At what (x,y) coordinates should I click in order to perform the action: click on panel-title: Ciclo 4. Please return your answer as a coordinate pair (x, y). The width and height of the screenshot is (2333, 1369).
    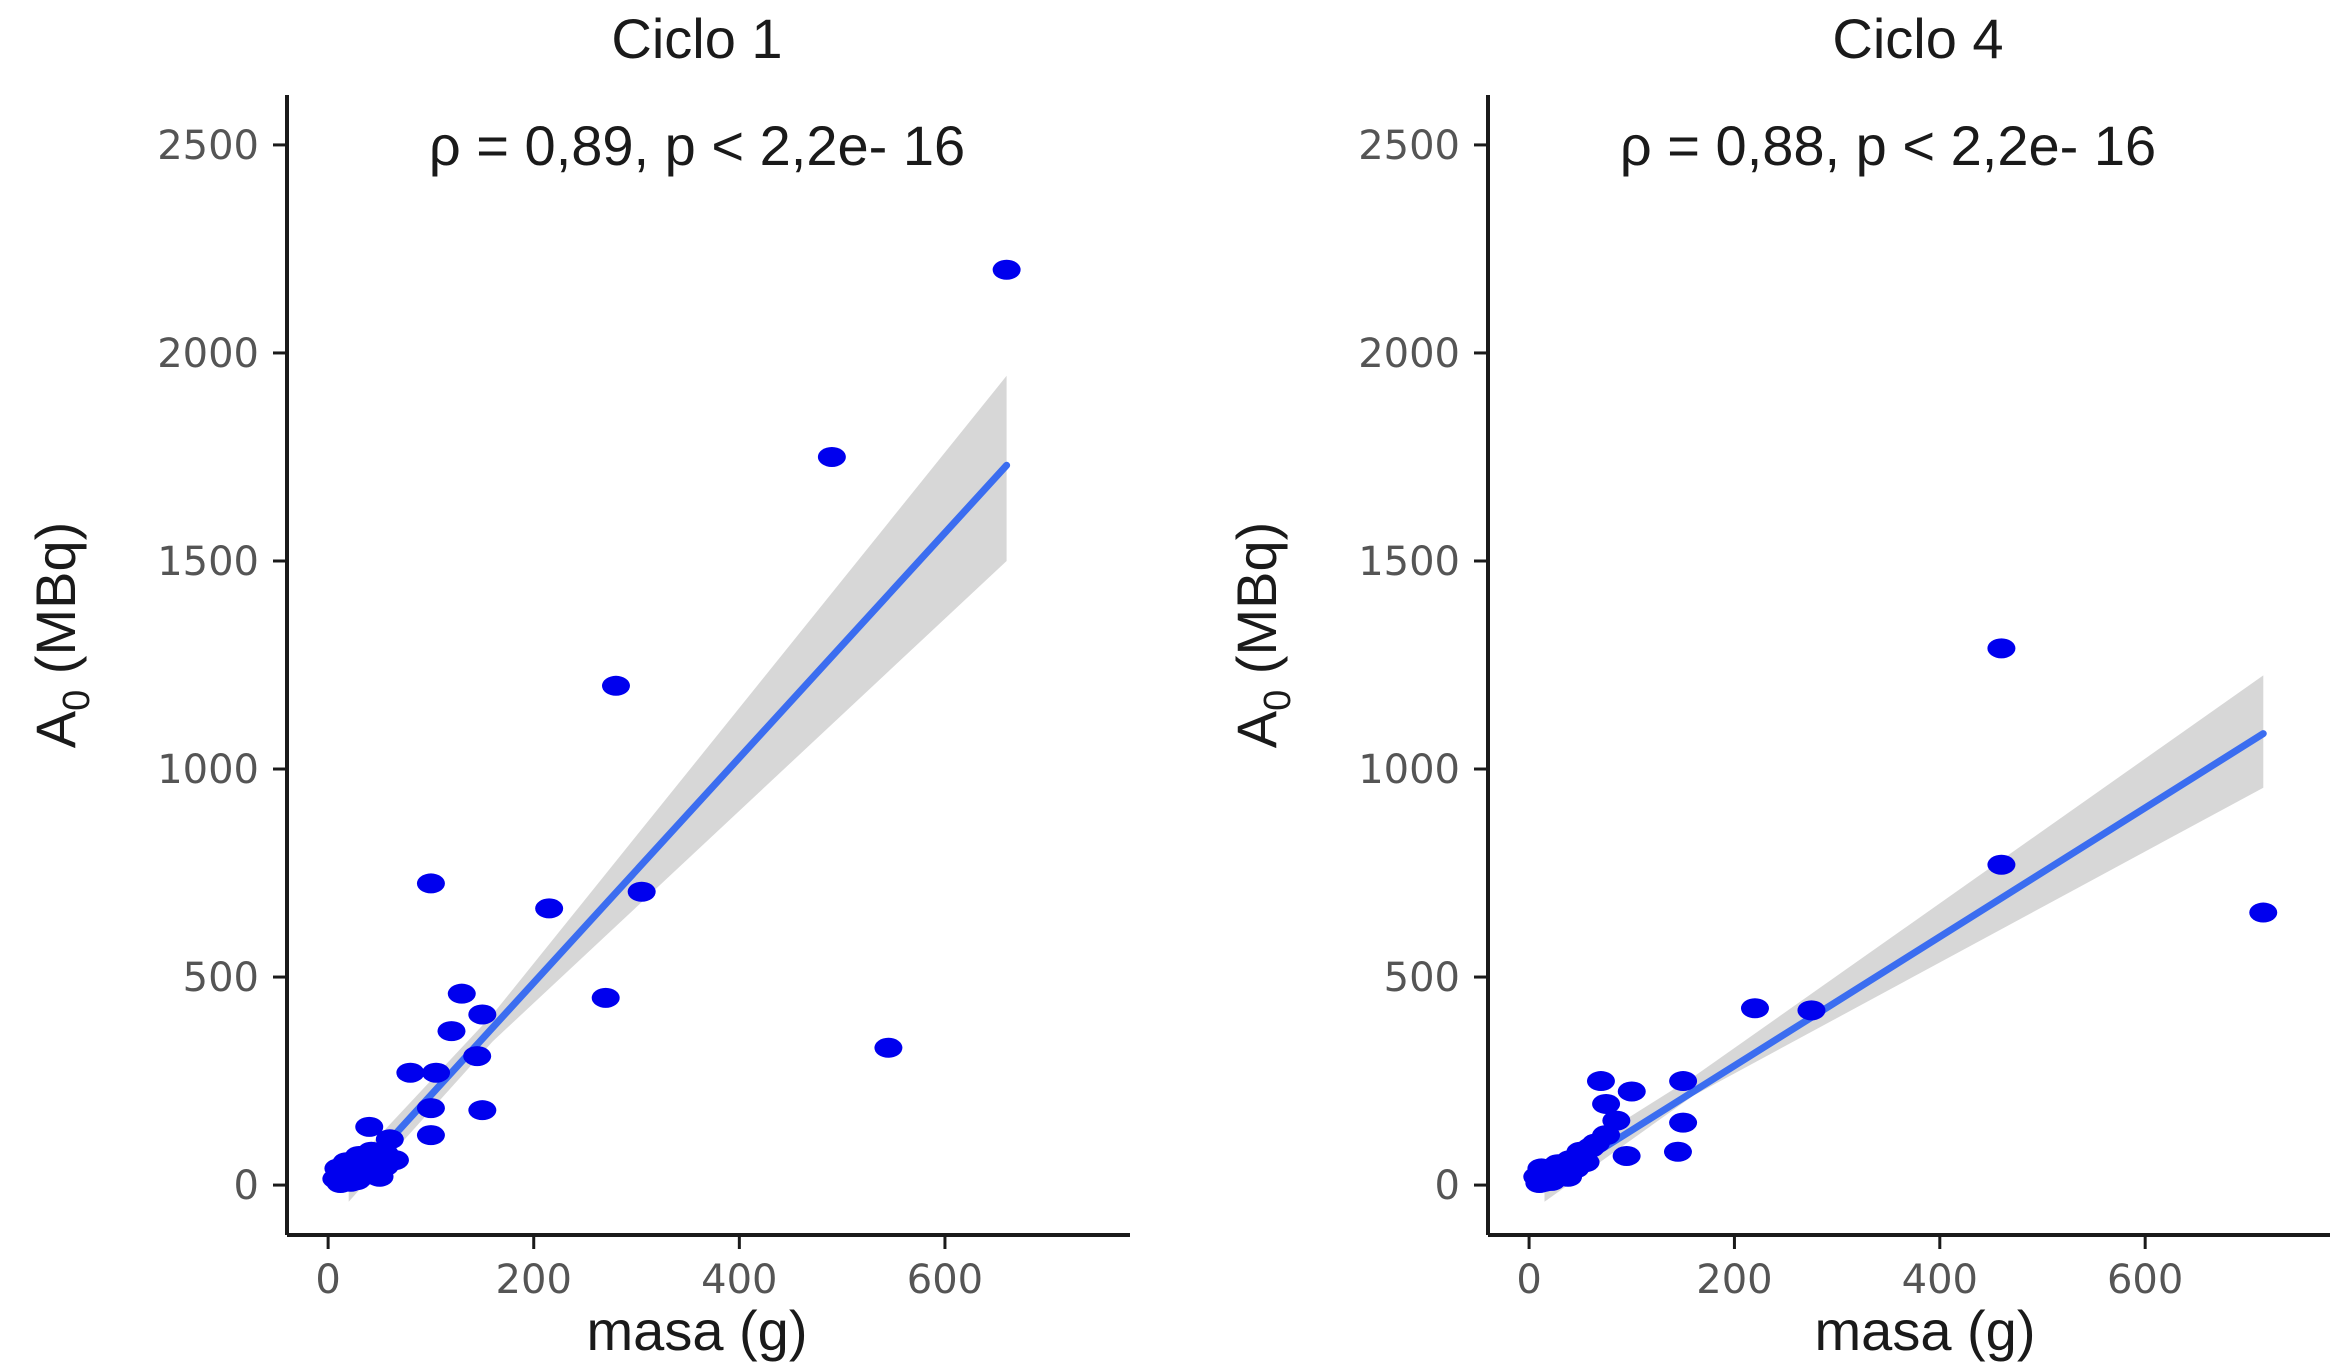
    Looking at the image, I should click on (1917, 38).